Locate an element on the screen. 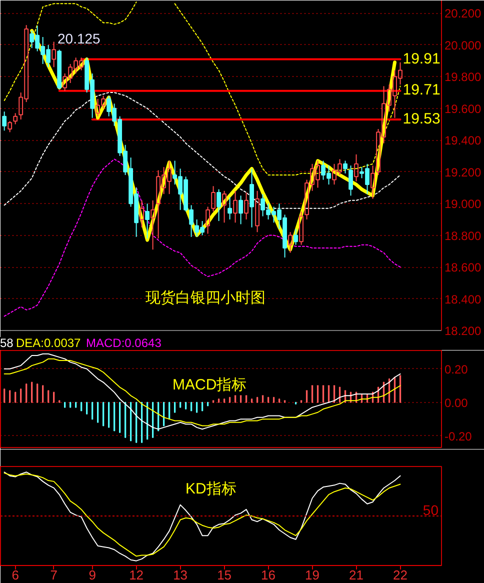  y-tick-label: 19.000 is located at coordinates (463, 204).